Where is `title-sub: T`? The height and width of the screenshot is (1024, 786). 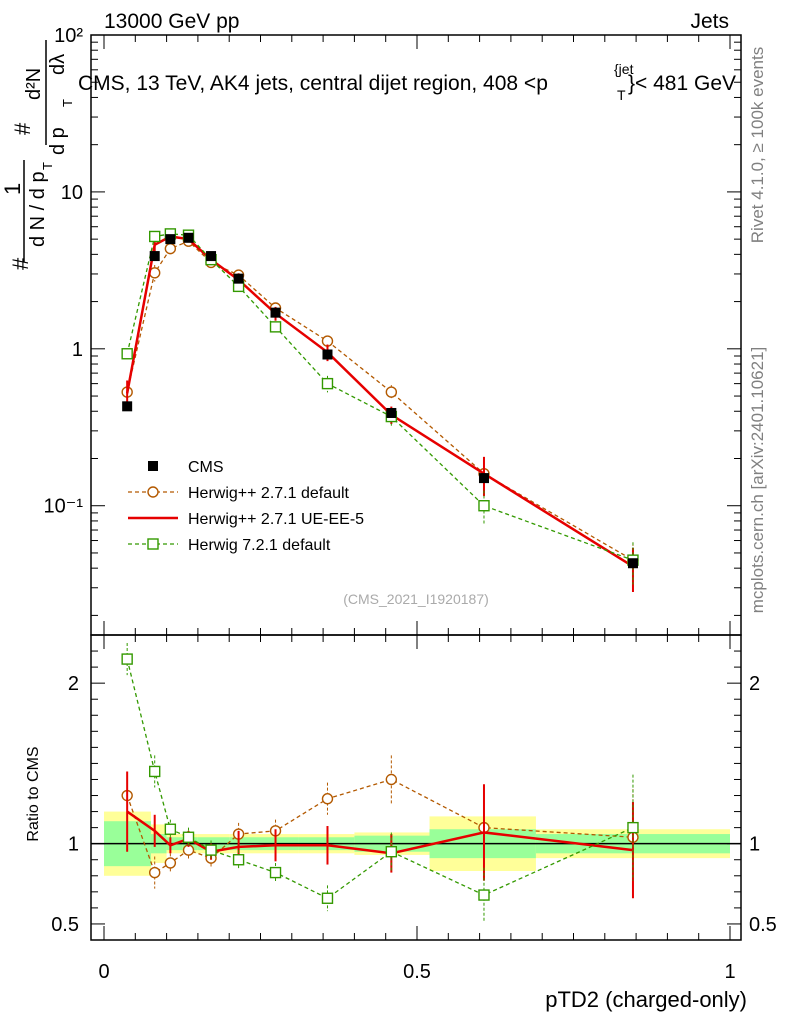
title-sub: T is located at coordinates (621, 95).